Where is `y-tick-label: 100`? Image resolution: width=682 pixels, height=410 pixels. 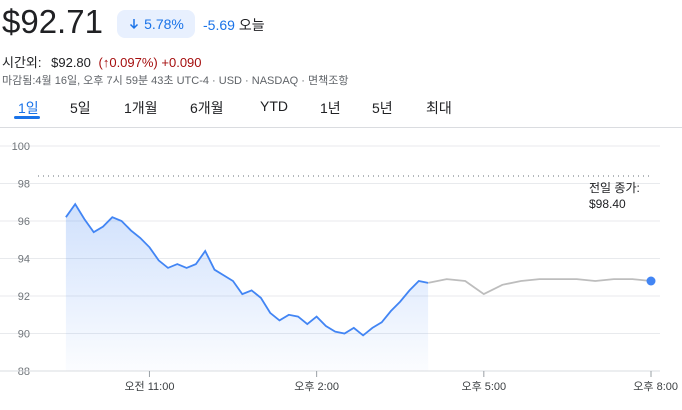 y-tick-label: 100 is located at coordinates (21, 147).